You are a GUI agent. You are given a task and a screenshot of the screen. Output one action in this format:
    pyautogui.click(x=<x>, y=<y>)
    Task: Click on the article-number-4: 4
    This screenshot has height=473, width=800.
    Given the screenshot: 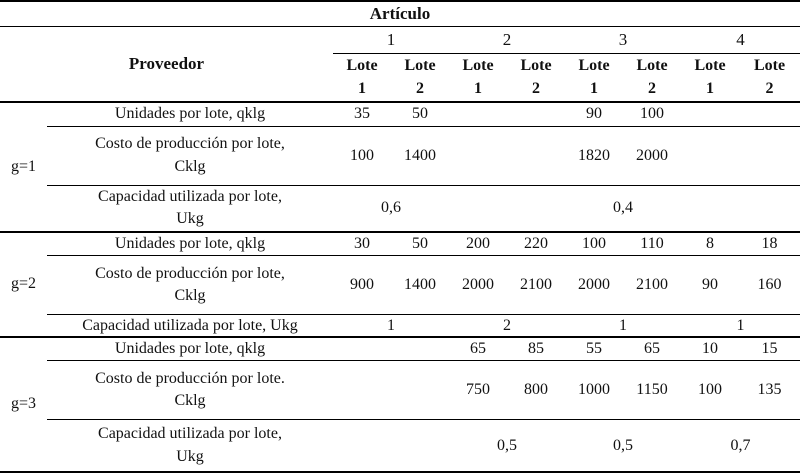 What is the action you would take?
    pyautogui.click(x=740, y=40)
    